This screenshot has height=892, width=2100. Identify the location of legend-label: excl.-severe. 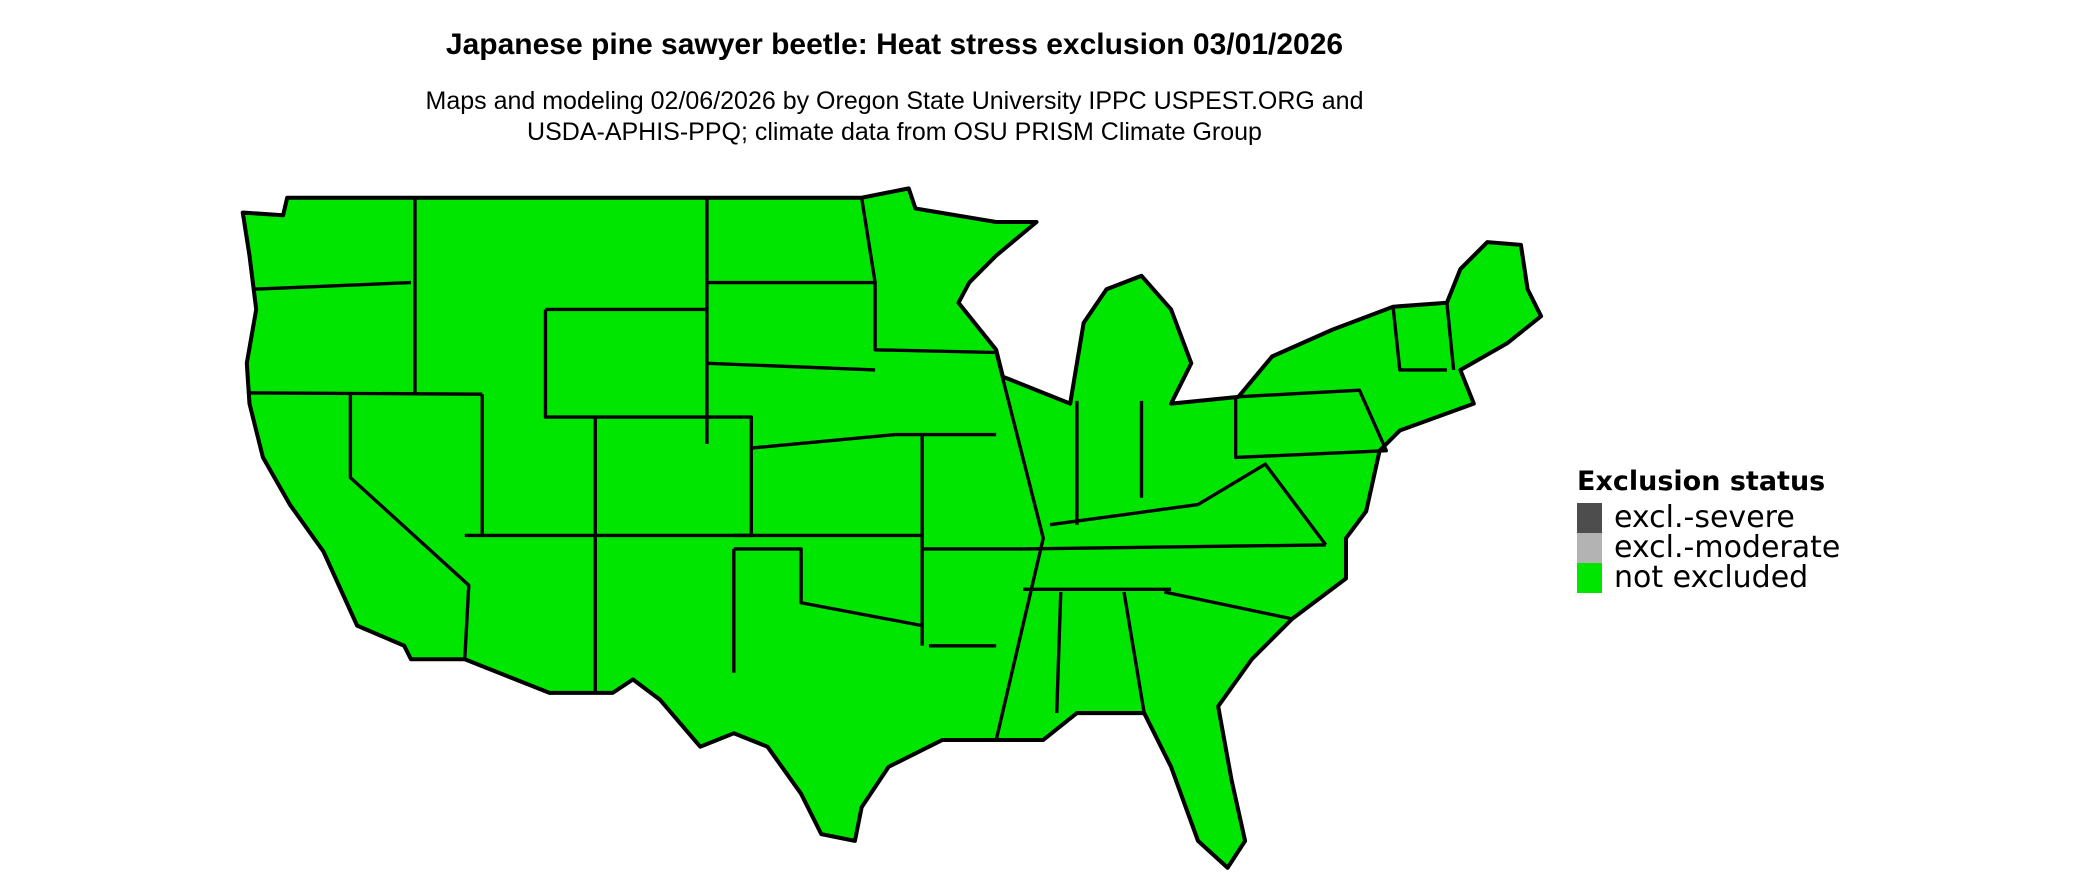
(1704, 517).